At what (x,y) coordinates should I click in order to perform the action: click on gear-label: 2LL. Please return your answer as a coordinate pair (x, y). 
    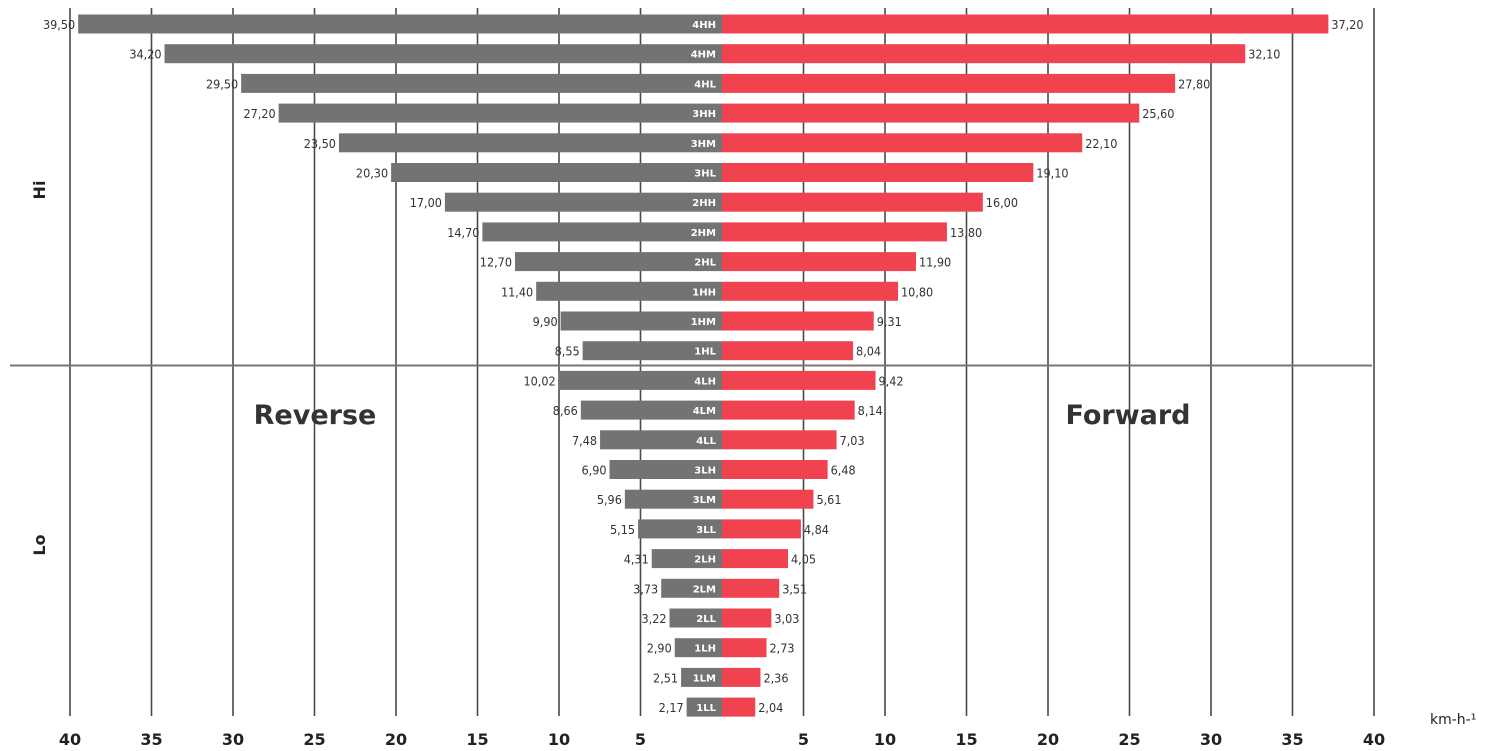
    Looking at the image, I should click on (706, 619).